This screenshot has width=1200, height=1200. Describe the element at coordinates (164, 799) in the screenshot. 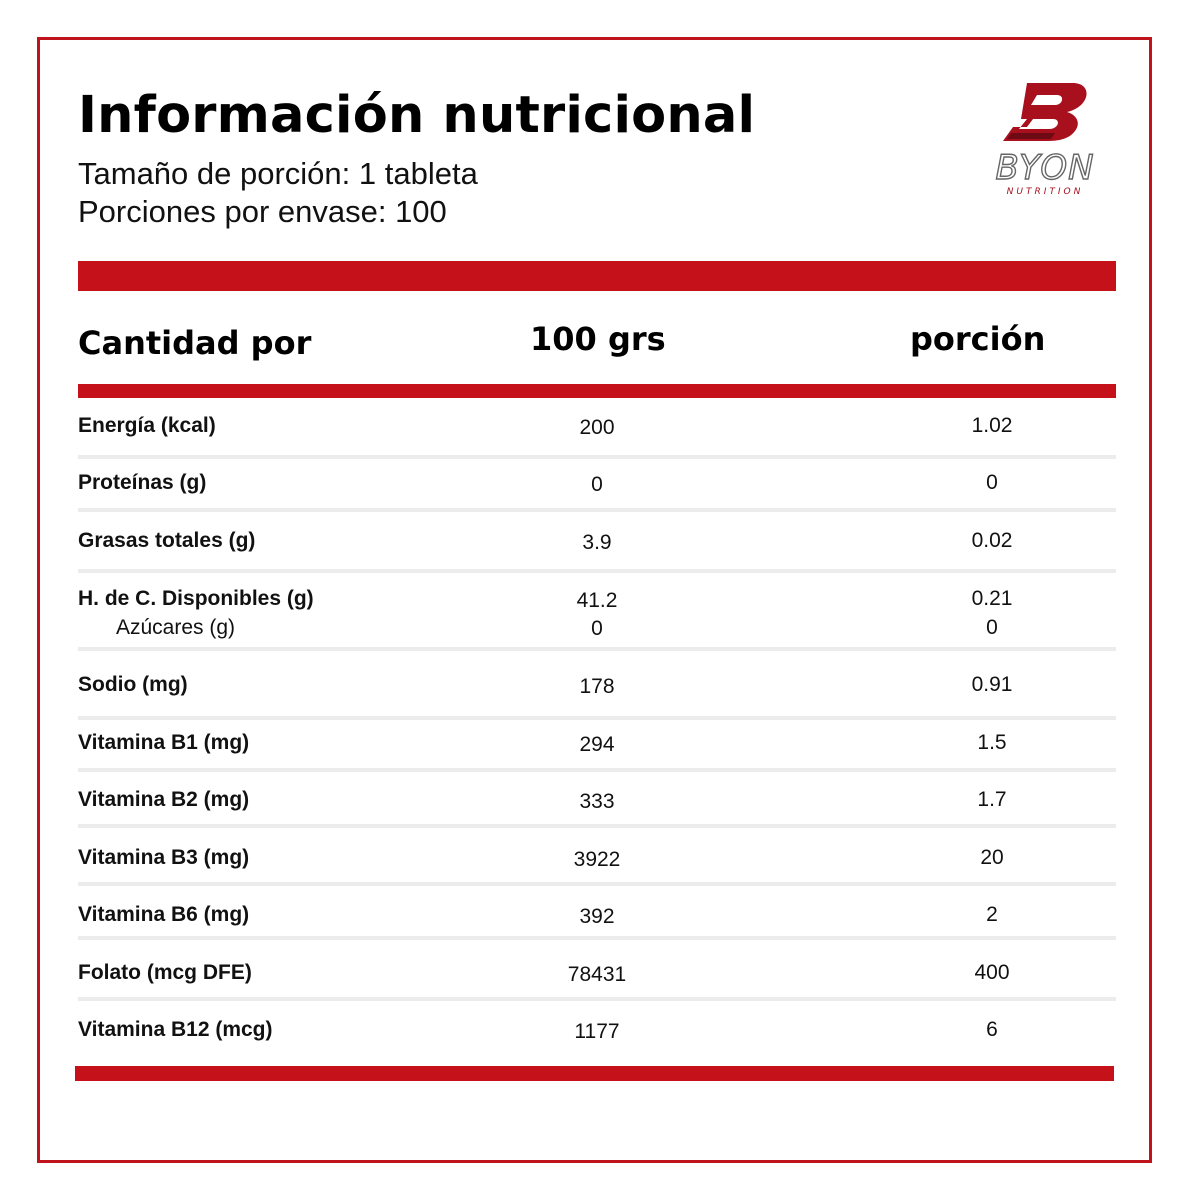

I see `nutrient-name: Vitamina B2 (mg)` at that location.